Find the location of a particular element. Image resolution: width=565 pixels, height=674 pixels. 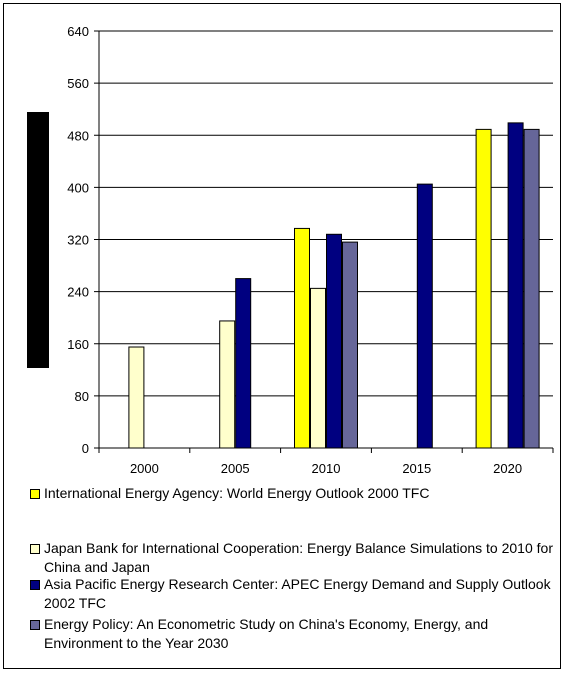

y-tick-label: 320 is located at coordinates (78, 240).